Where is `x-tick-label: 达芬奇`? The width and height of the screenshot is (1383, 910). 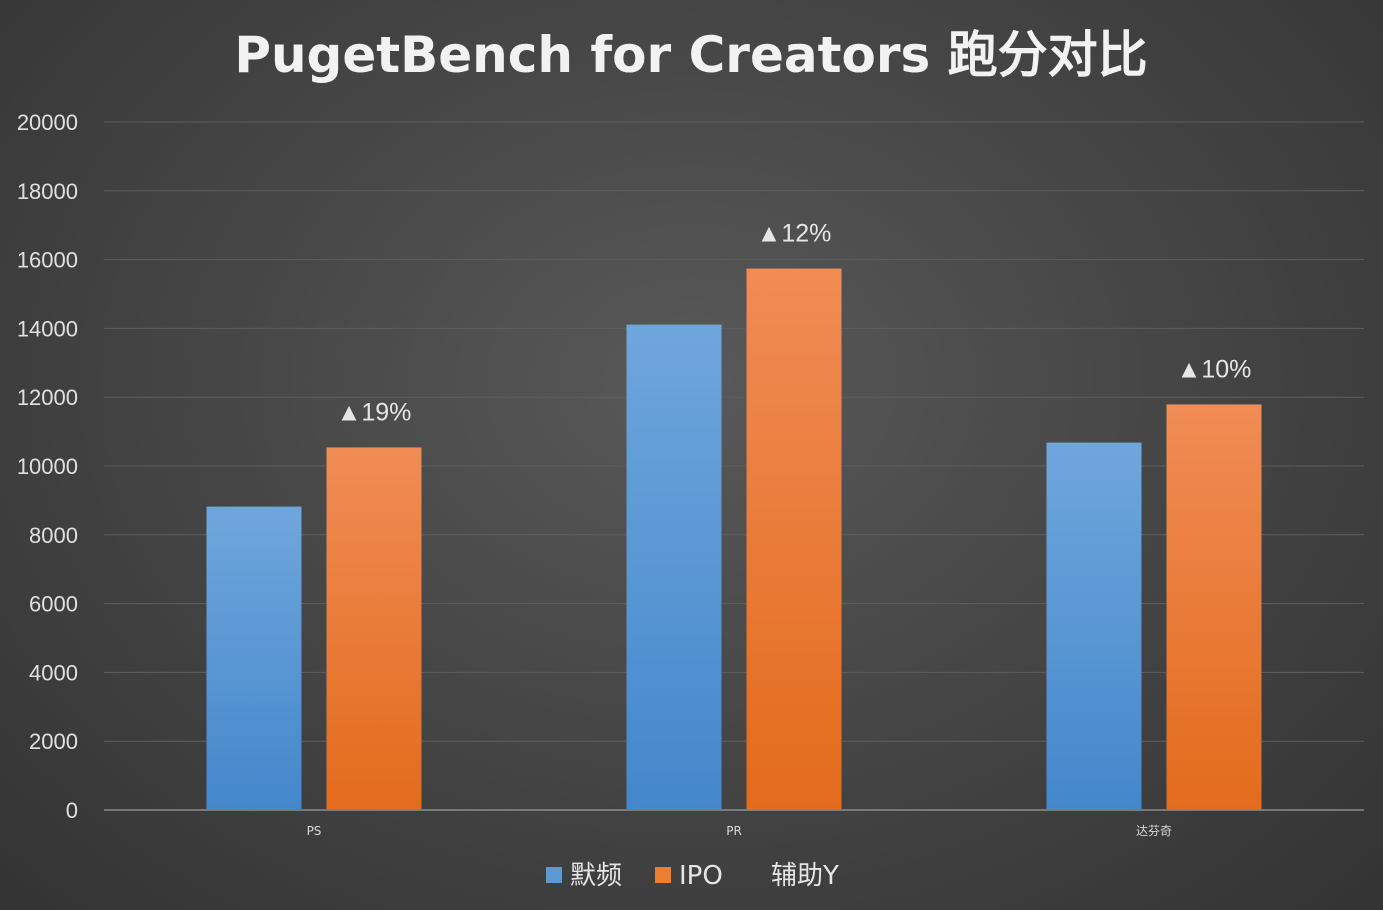 x-tick-label: 达芬奇 is located at coordinates (1154, 831).